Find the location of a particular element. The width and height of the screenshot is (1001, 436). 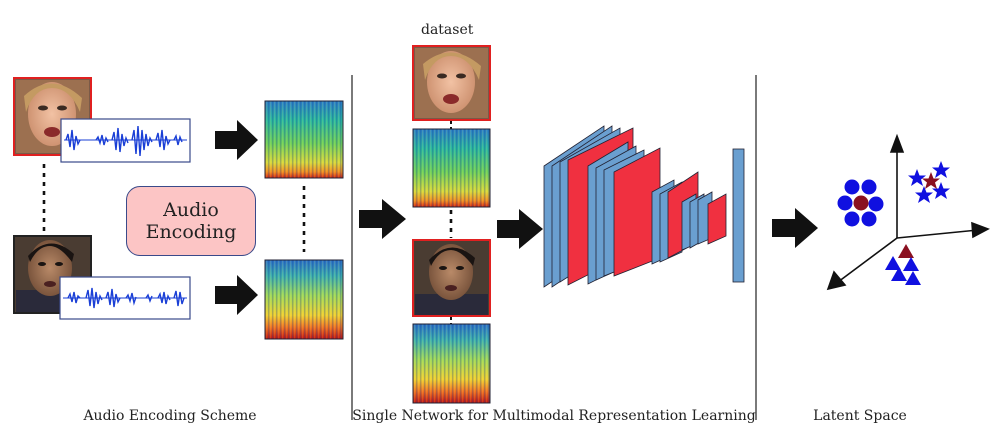

audio-box-line1: Audio is located at coordinates (191, 210).